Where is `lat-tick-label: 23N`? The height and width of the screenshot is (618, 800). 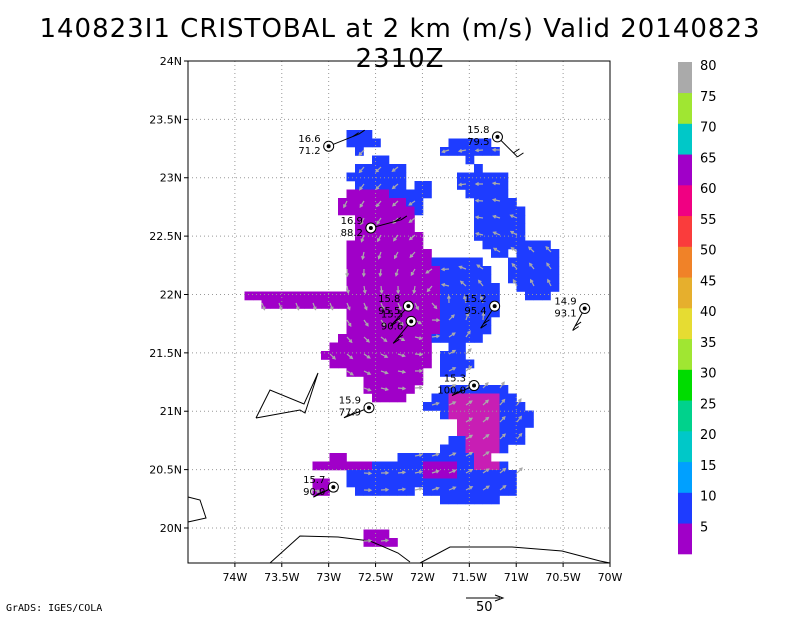
lat-tick-label: 23N is located at coordinates (171, 178).